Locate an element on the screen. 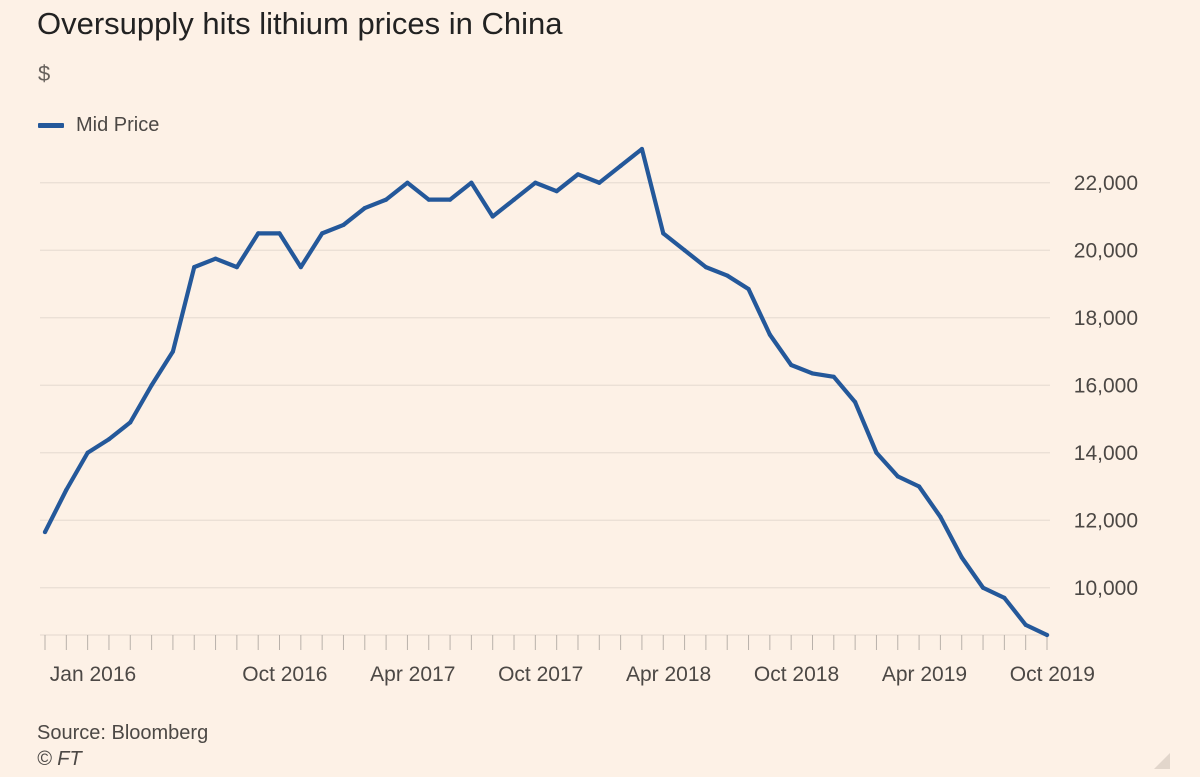 This screenshot has height=777, width=1200. x-tick-label: Jan 2016 is located at coordinates (93, 674).